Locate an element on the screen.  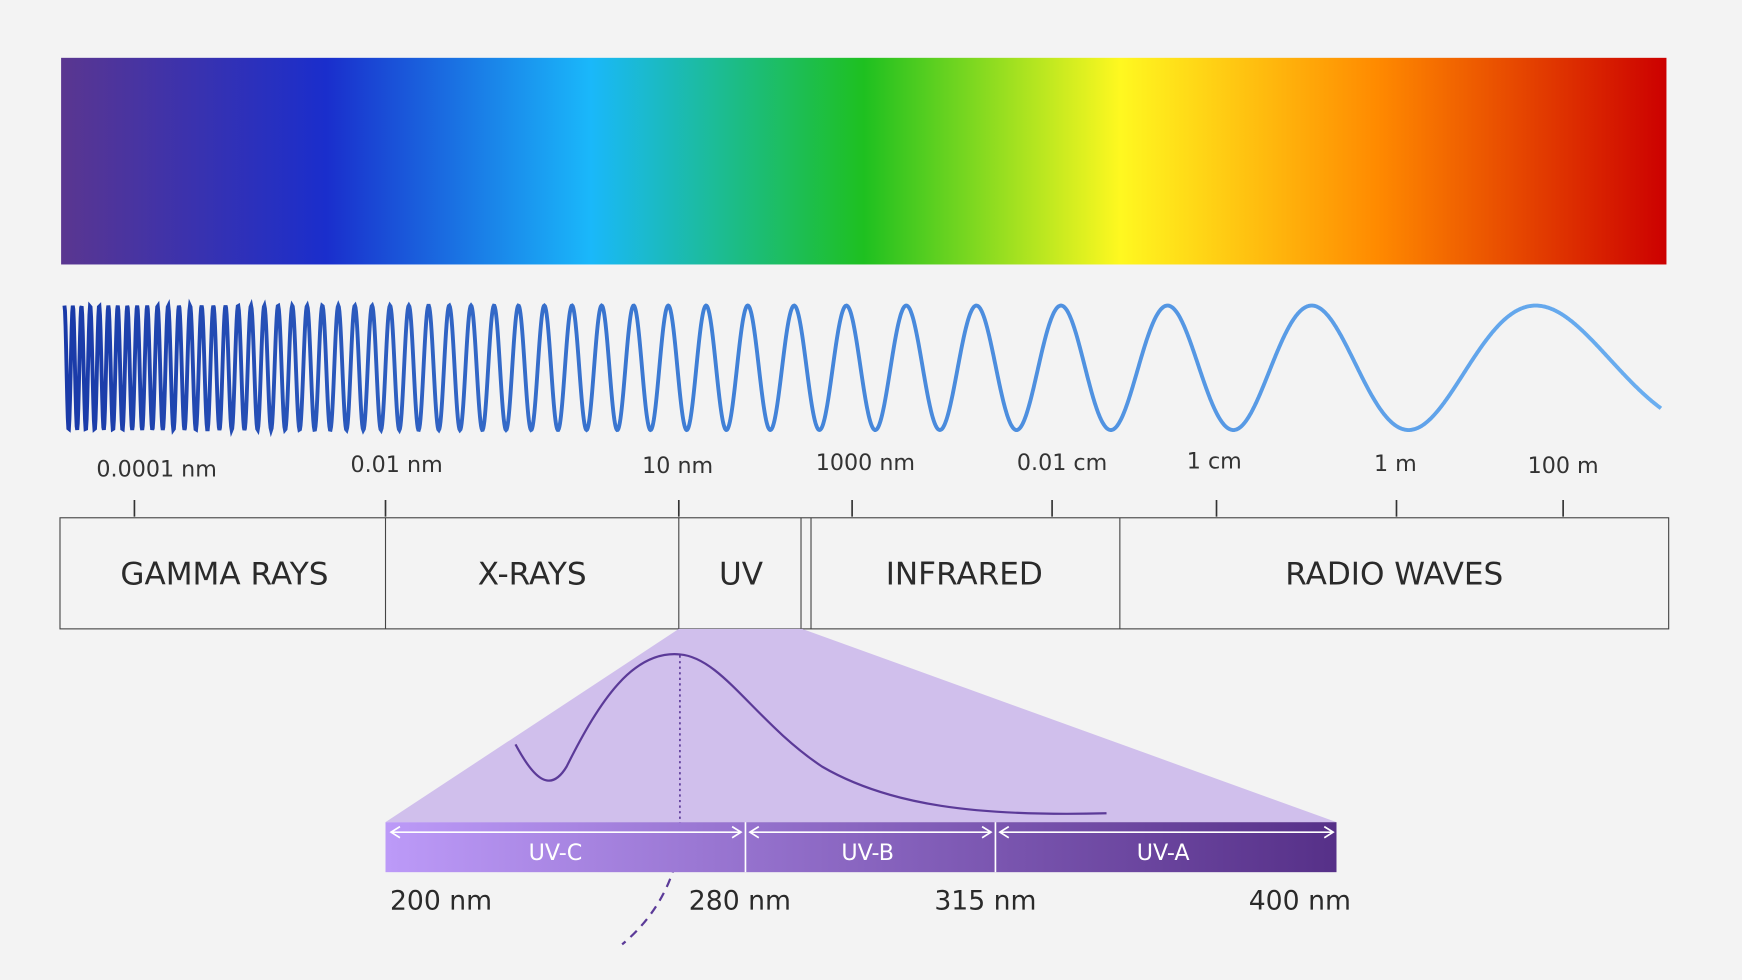
scale-ticks is located at coordinates (848, 508).